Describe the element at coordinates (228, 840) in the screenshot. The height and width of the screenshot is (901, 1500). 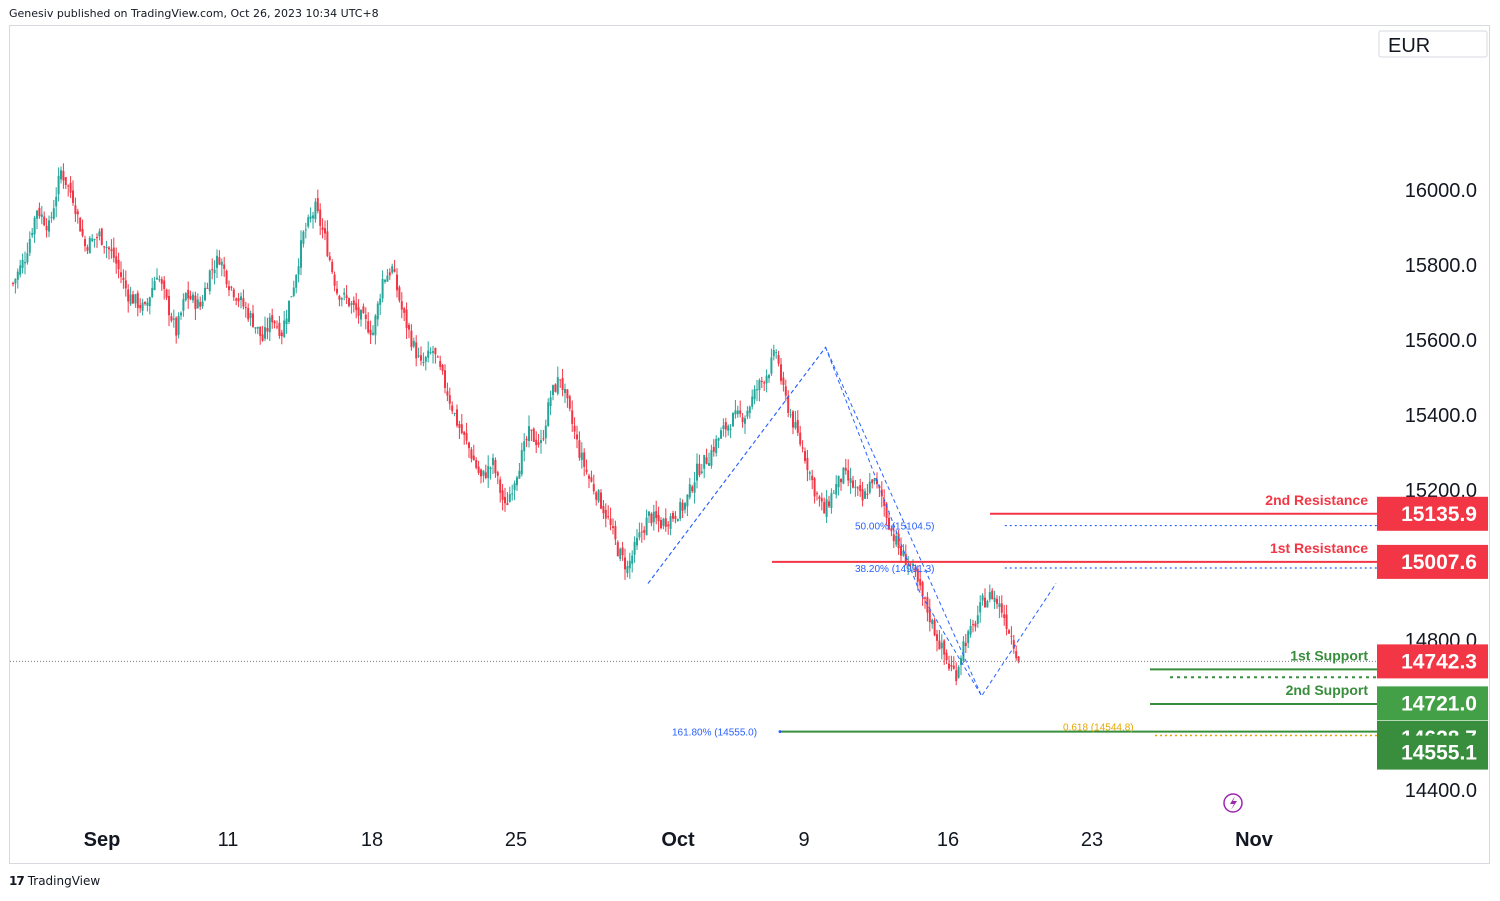
I see `x-tick-label: 11` at that location.